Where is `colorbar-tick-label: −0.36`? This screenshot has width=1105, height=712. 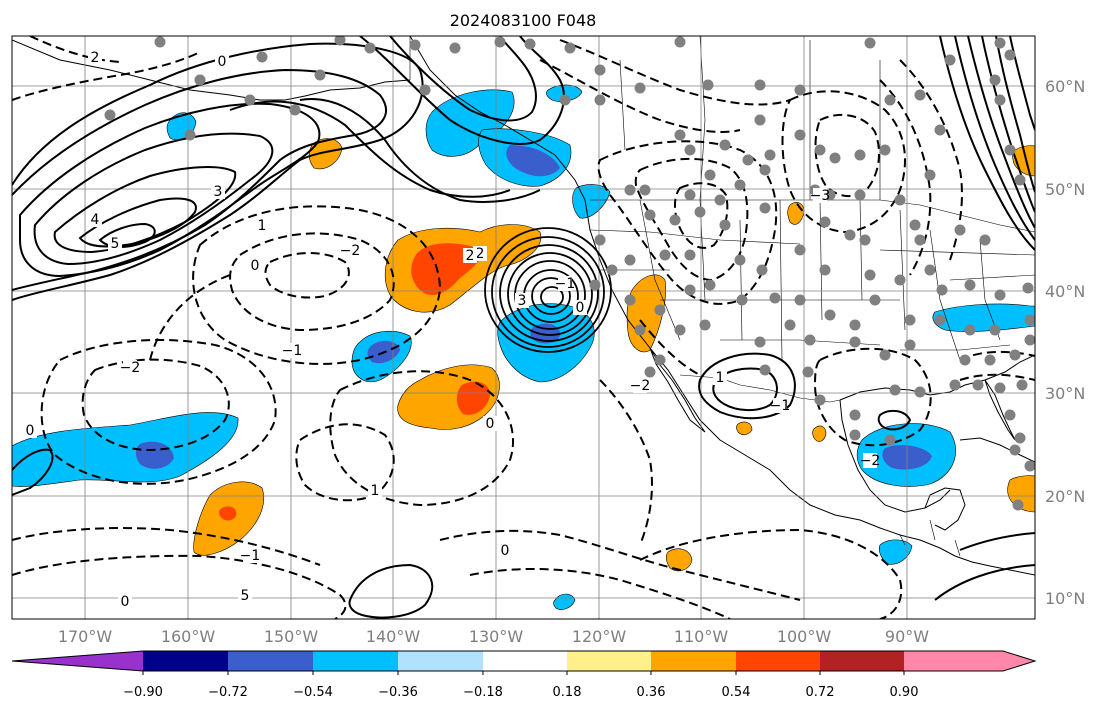 colorbar-tick-label: −0.36 is located at coordinates (398, 692).